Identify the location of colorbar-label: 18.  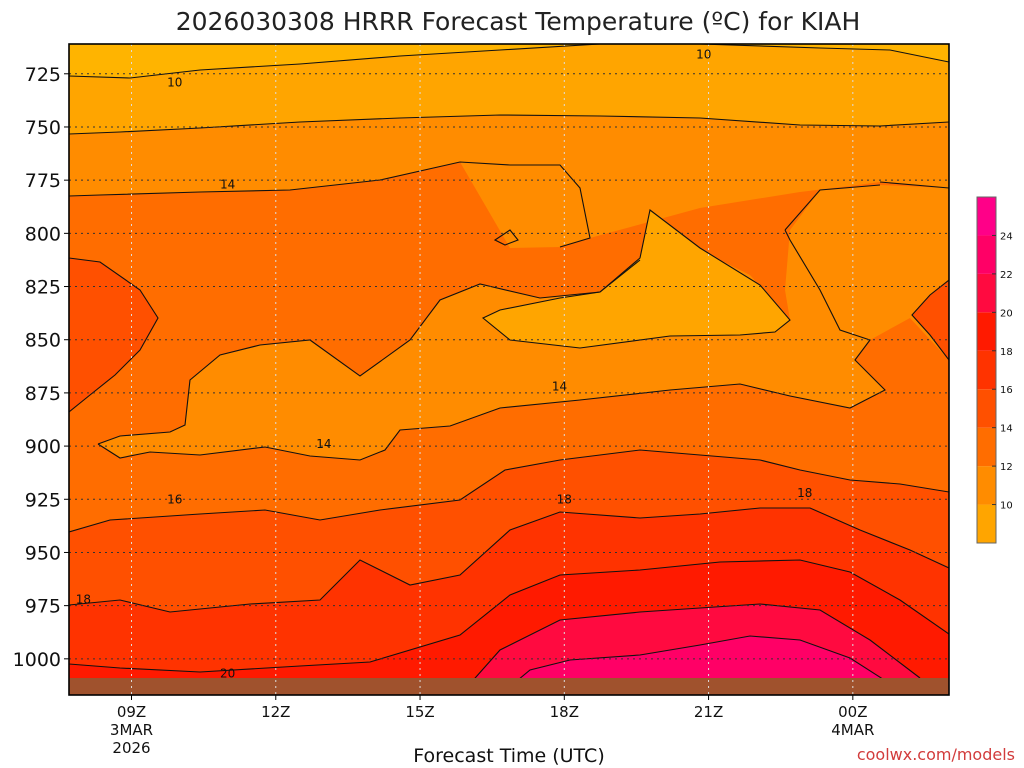
(1006, 352).